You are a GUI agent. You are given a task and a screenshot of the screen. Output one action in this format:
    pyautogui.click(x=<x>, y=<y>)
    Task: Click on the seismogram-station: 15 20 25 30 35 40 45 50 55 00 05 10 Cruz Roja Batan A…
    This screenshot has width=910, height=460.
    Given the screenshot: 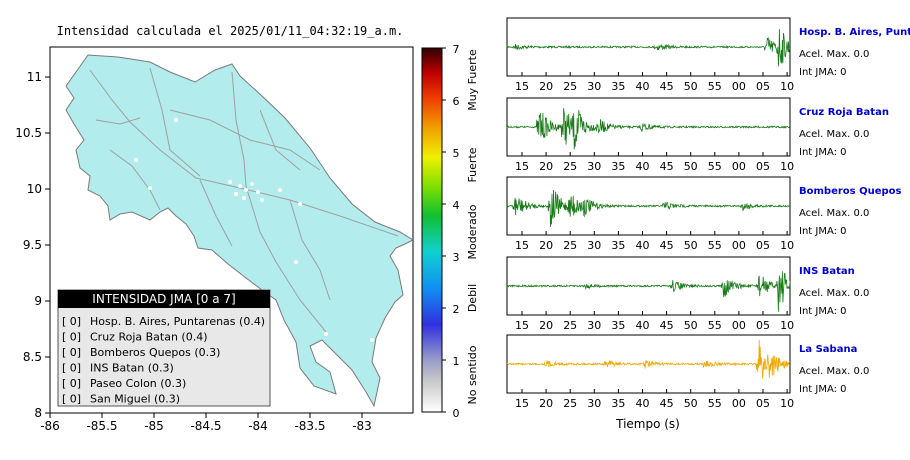 What is the action you would take?
    pyautogui.click(x=697, y=135)
    